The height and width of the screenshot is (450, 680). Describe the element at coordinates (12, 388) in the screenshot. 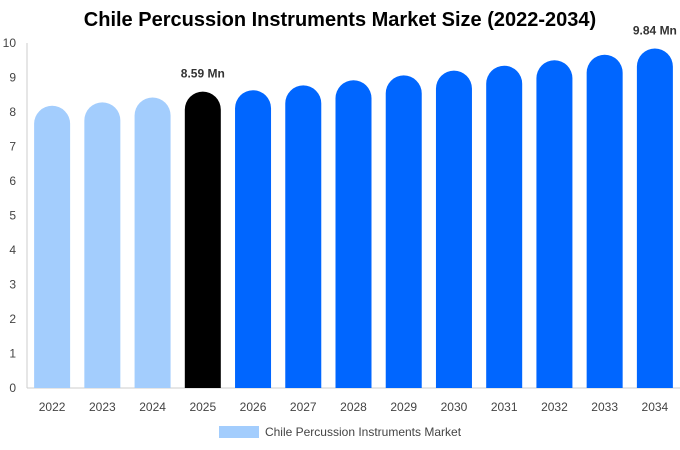

I see `y-tick-label: 0` at that location.